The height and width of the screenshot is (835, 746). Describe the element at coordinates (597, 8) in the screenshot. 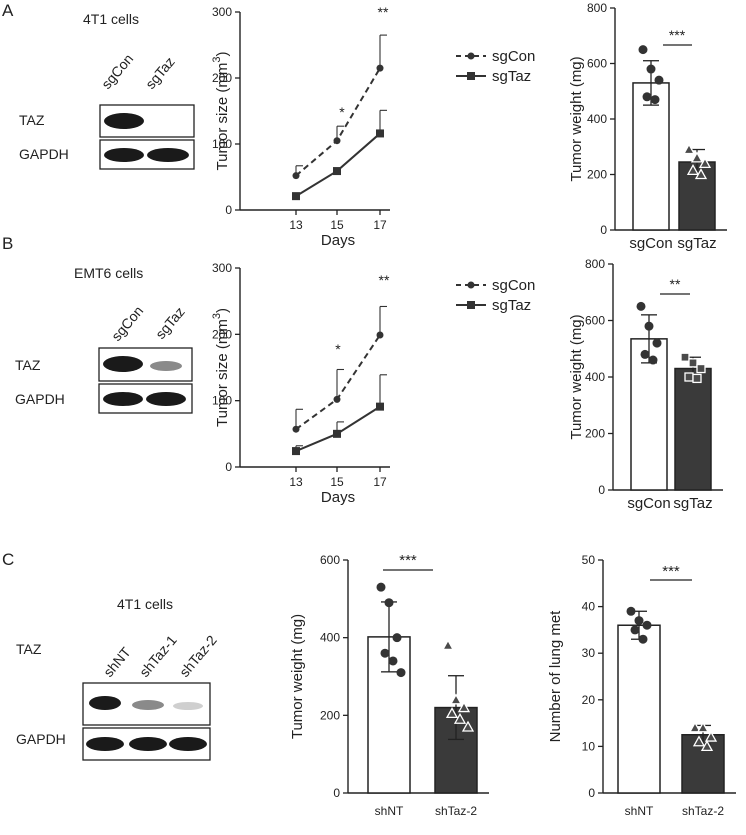

I see `y-tick-label: 800` at that location.